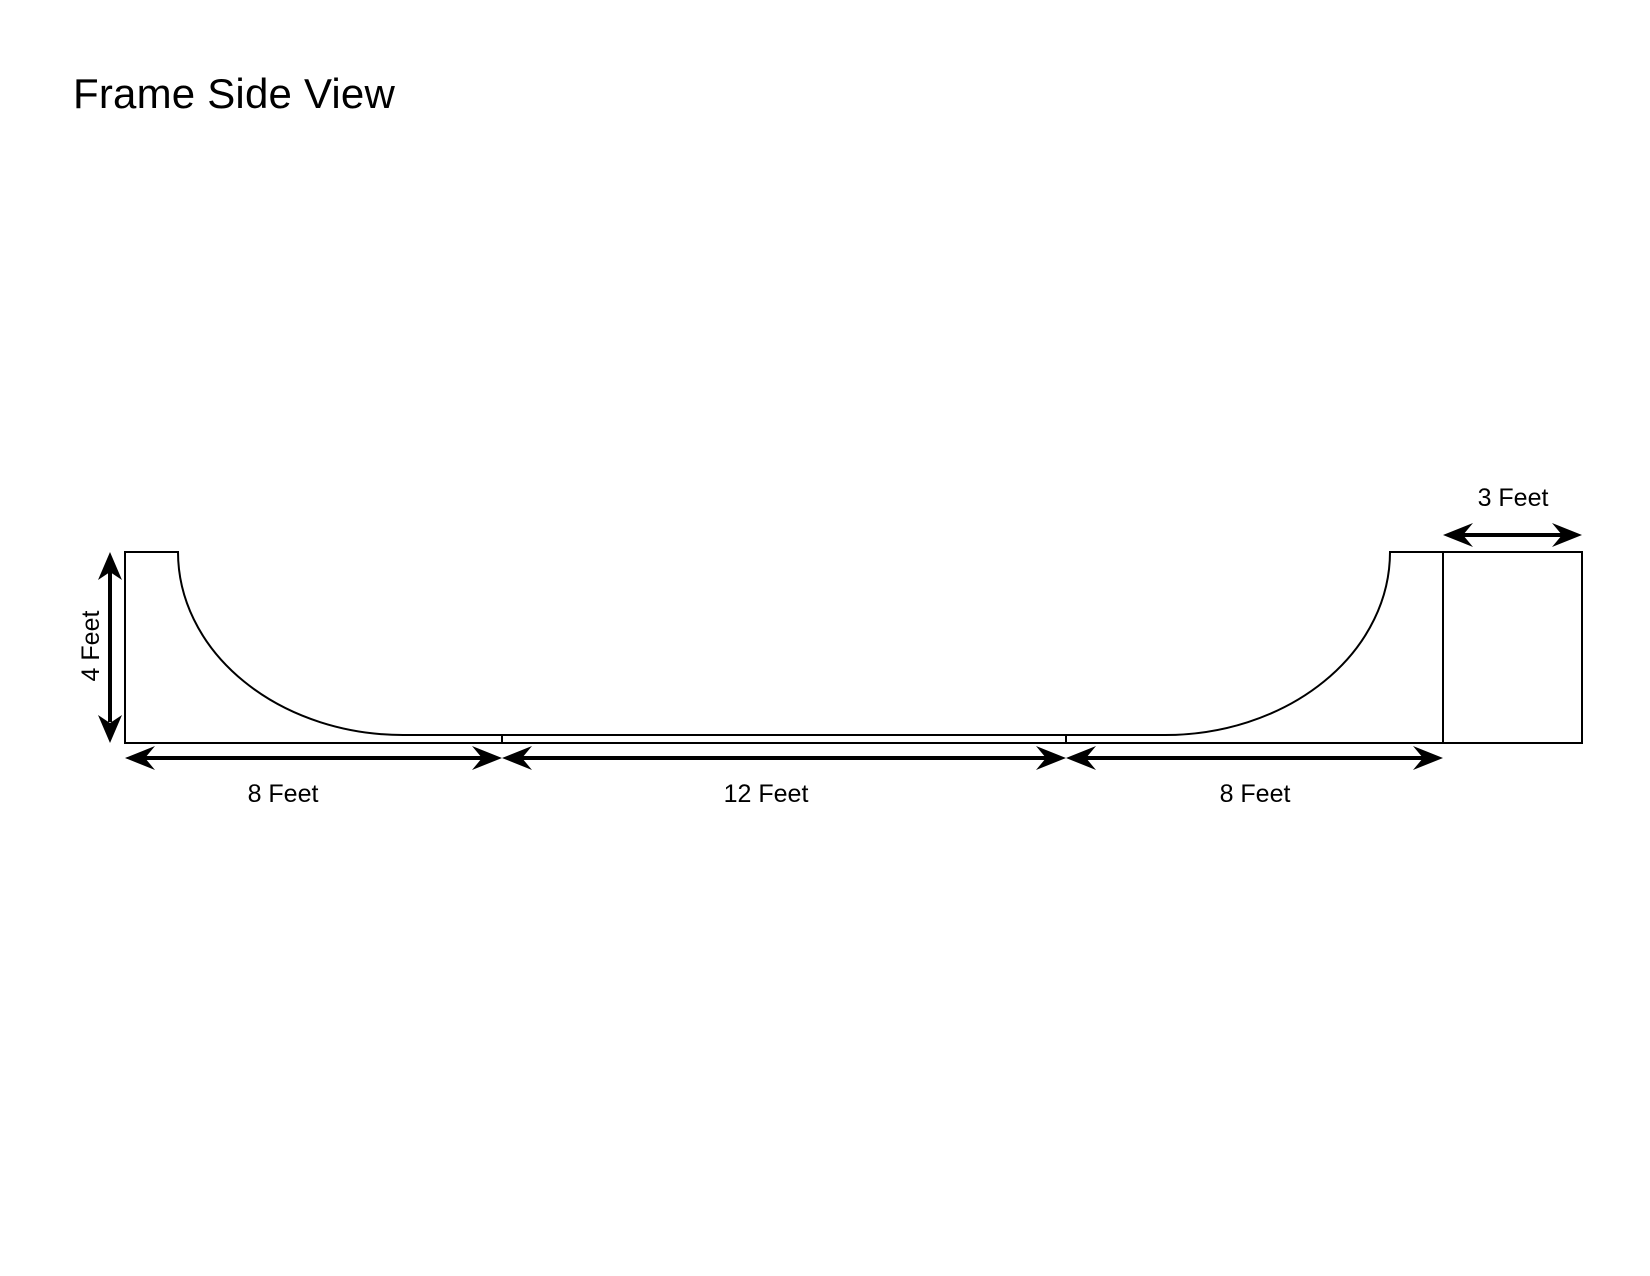  I want to click on left-ramp-frame, so click(313, 647).